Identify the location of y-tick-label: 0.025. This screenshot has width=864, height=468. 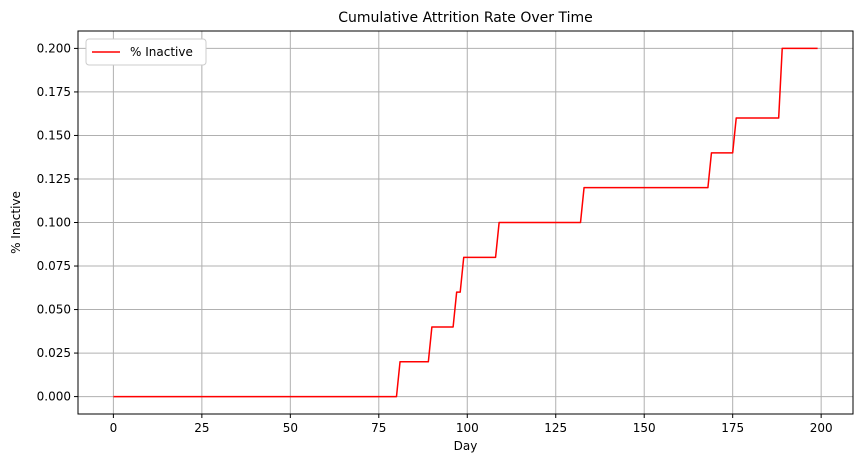
(54, 353).